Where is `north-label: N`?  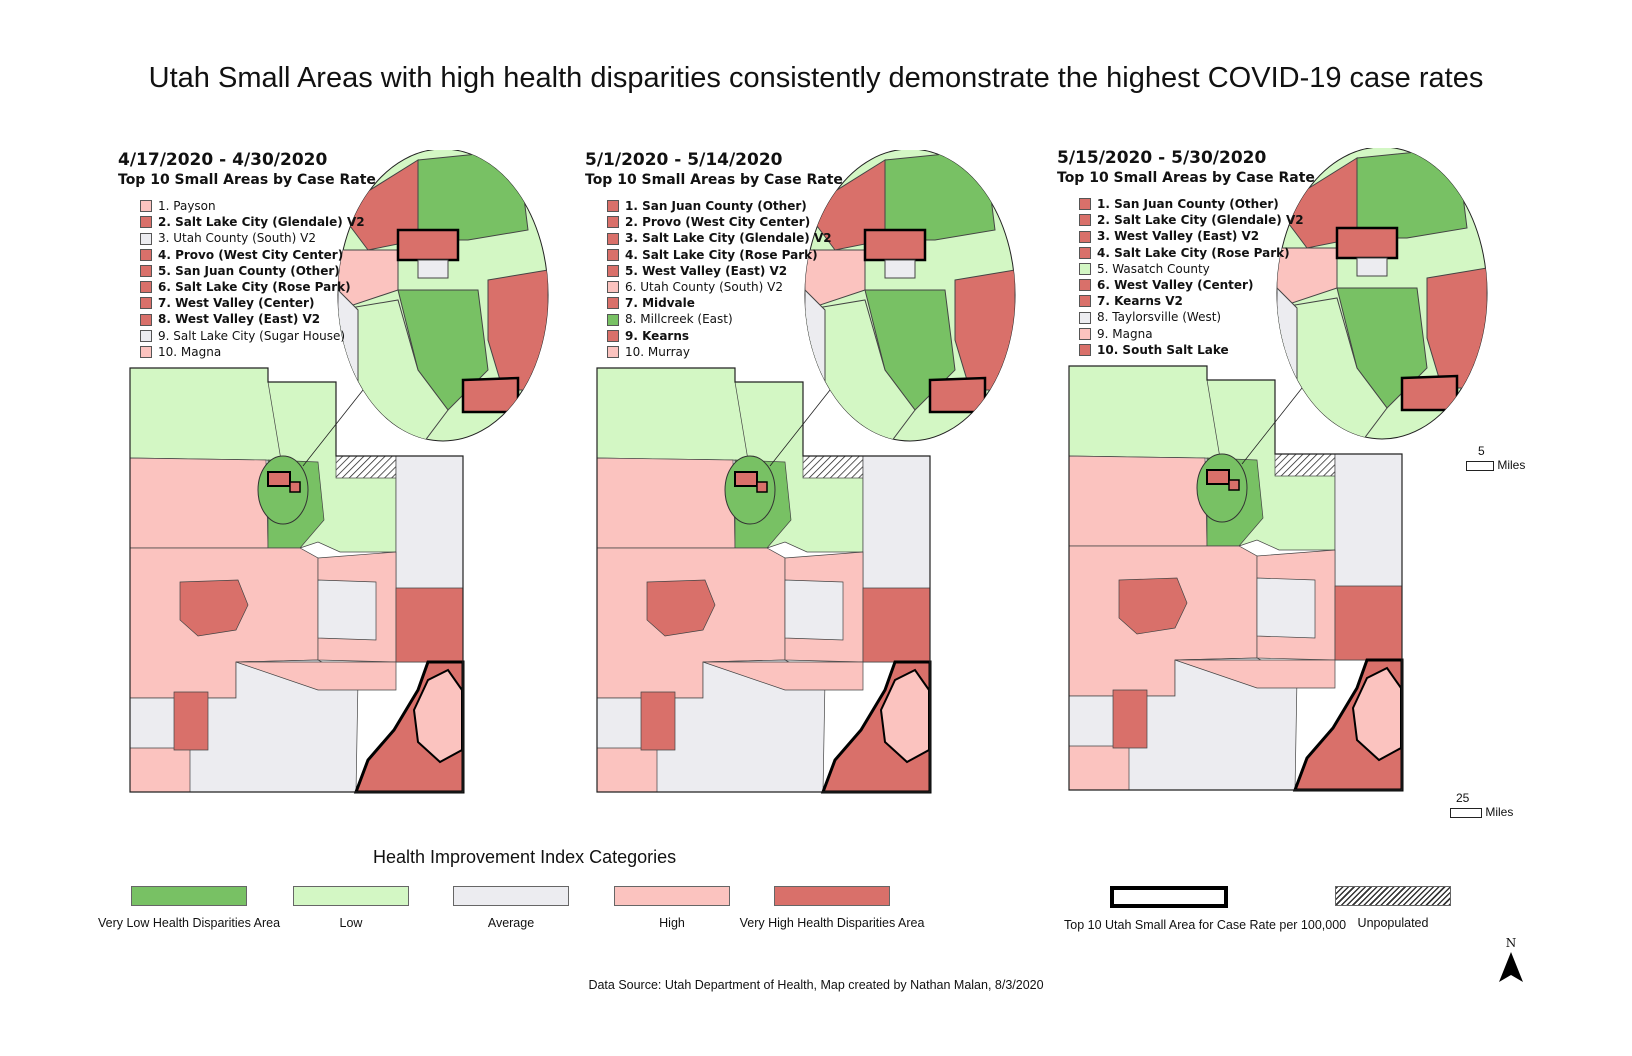 north-label: N is located at coordinates (1511, 943).